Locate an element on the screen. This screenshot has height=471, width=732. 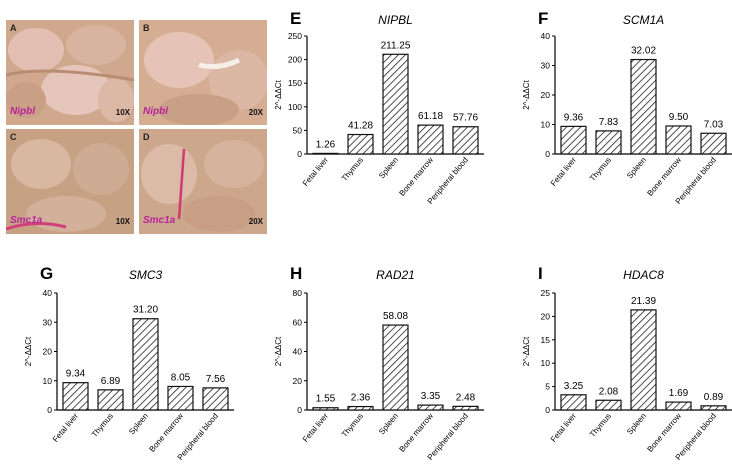
panel-letter: F is located at coordinates (543, 18).